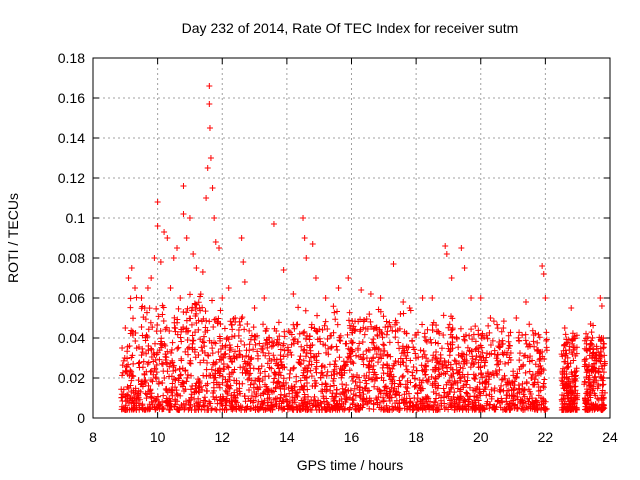  What do you see at coordinates (416, 437) in the screenshot?
I see `x-tick-label: 18` at bounding box center [416, 437].